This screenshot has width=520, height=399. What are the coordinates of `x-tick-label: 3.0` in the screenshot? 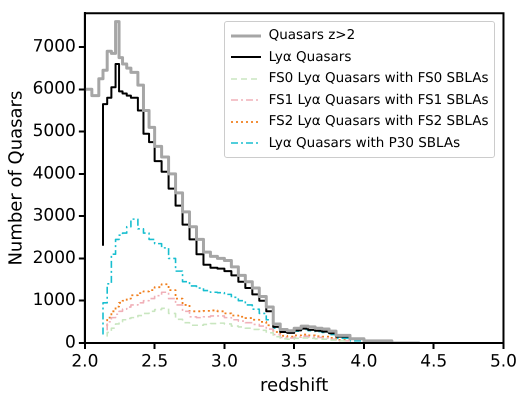 It's located at (224, 362).